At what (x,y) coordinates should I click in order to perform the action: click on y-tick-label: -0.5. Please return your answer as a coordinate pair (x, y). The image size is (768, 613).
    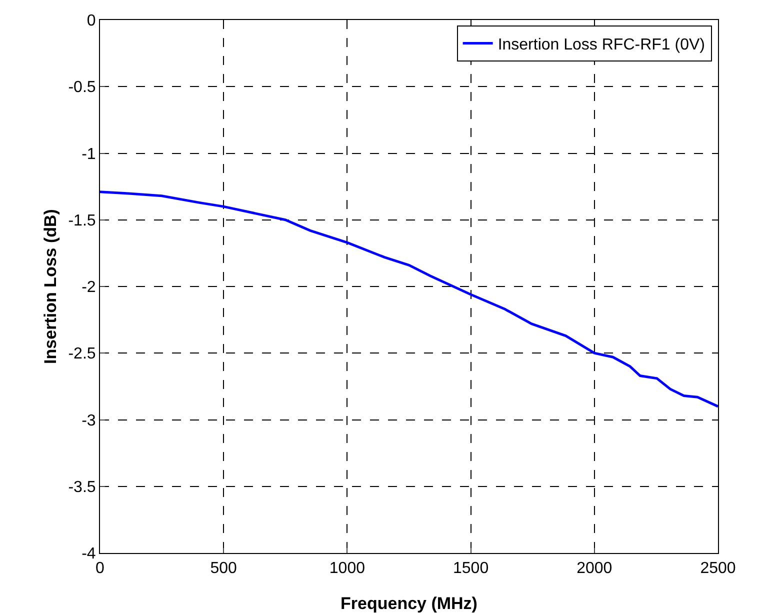
    Looking at the image, I should click on (82, 87).